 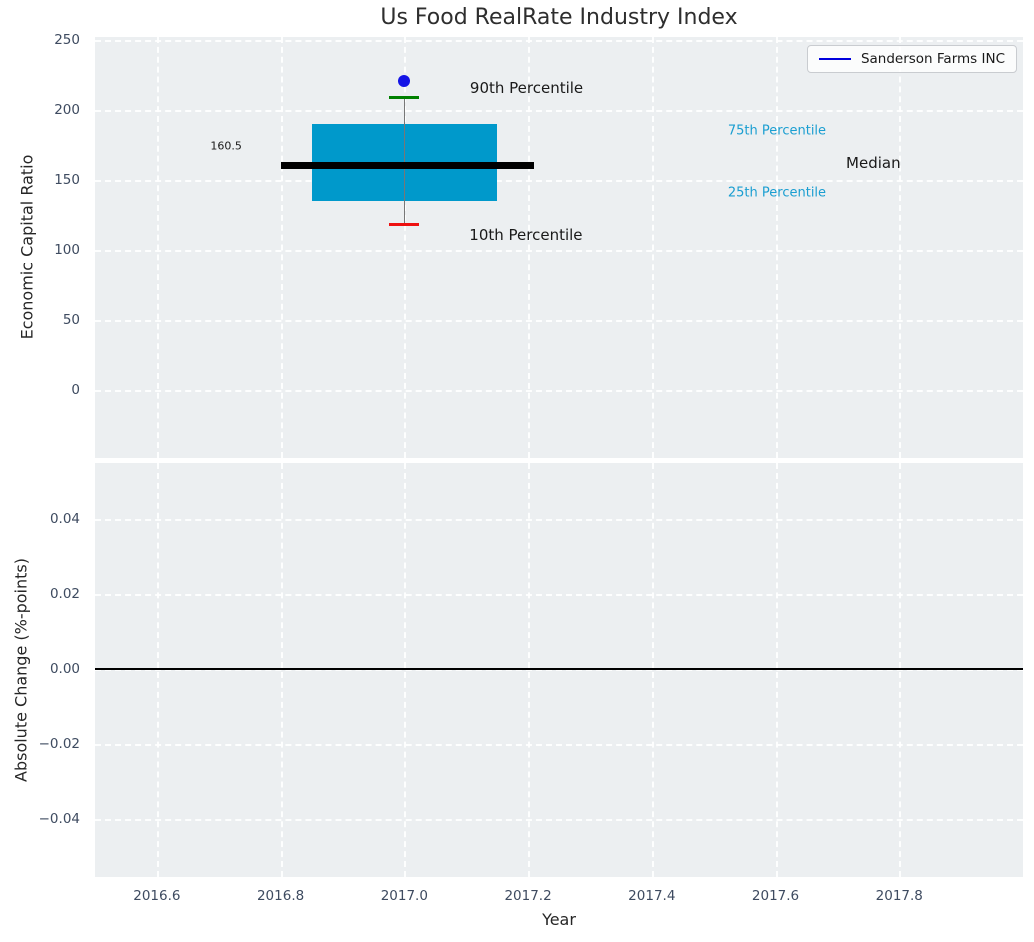 I want to click on x-tick-label: 2016.6, so click(x=157, y=896).